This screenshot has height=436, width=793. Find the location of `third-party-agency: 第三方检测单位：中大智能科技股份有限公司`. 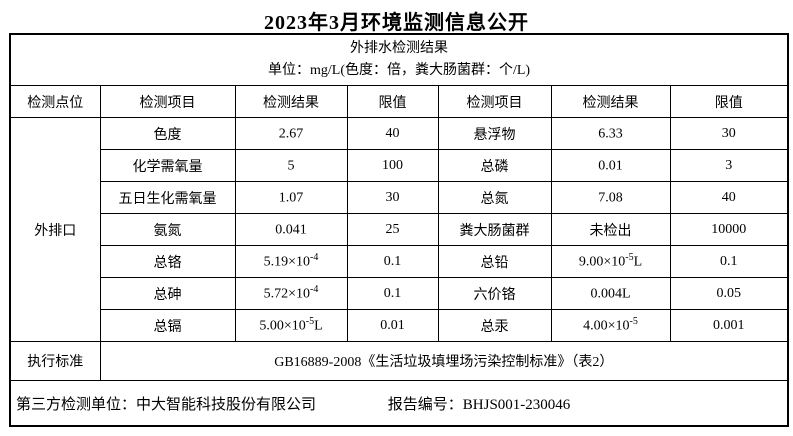

third-party-agency: 第三方检测单位：中大智能科技股份有限公司 is located at coordinates (166, 404).